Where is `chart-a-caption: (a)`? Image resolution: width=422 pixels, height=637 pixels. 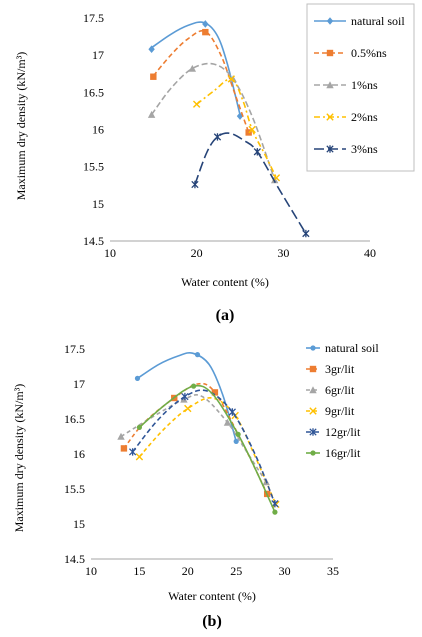
chart-a-caption: (a) is located at coordinates (225, 315).